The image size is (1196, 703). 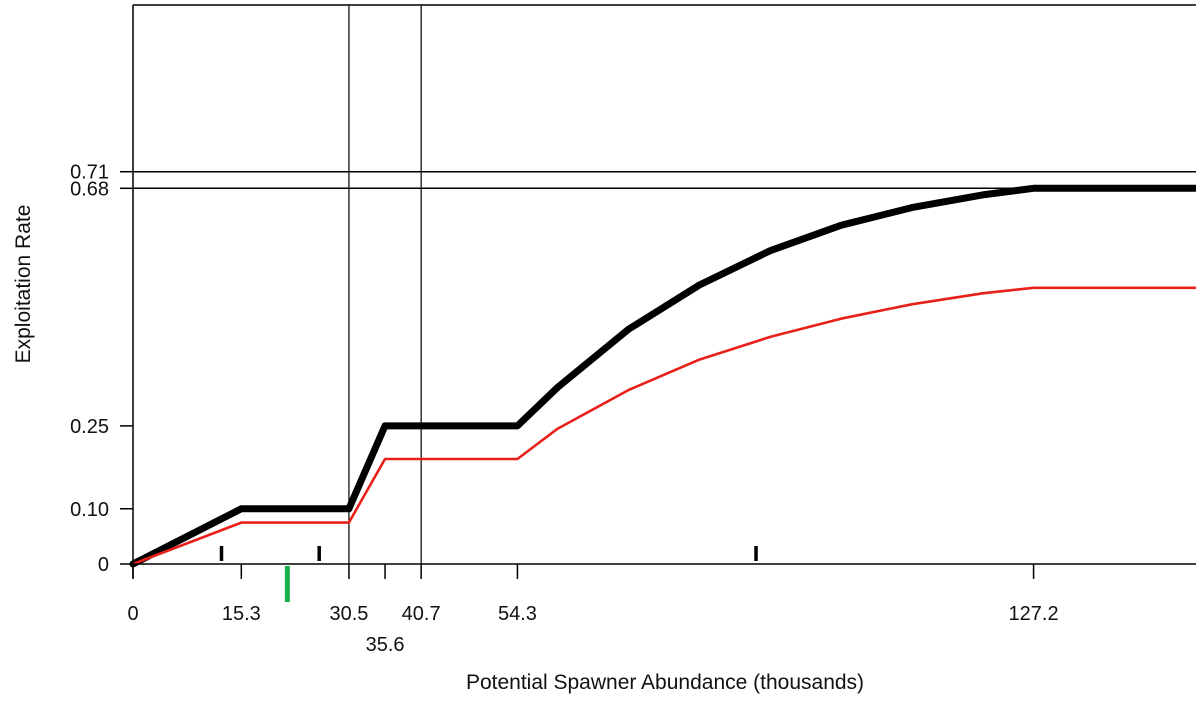 What do you see at coordinates (132, 614) in the screenshot?
I see `x-tick-label-0: 0` at bounding box center [132, 614].